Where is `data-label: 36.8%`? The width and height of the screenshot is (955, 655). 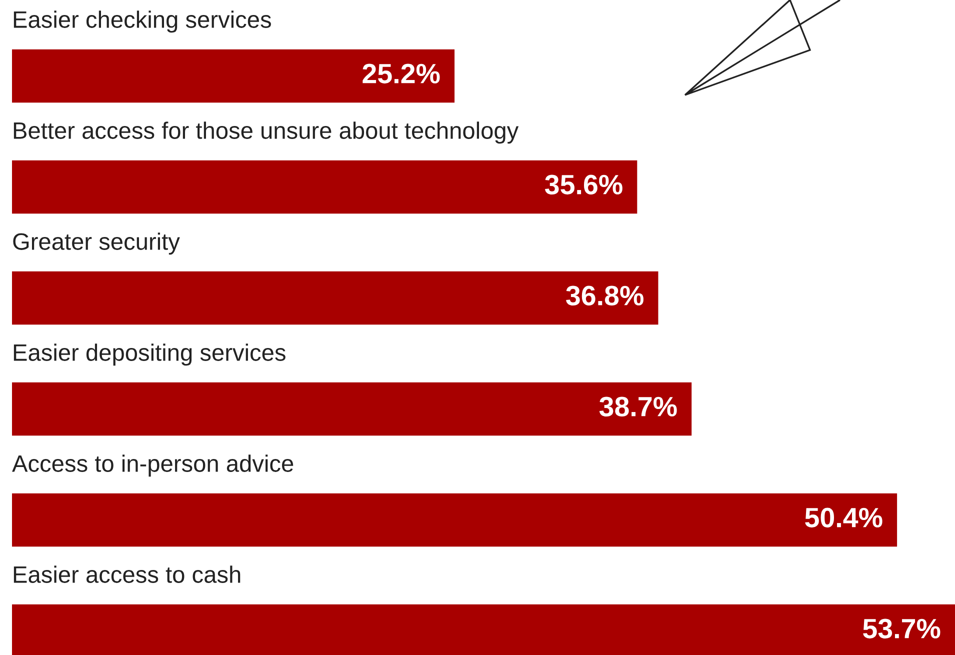 data-label: 36.8% is located at coordinates (605, 296).